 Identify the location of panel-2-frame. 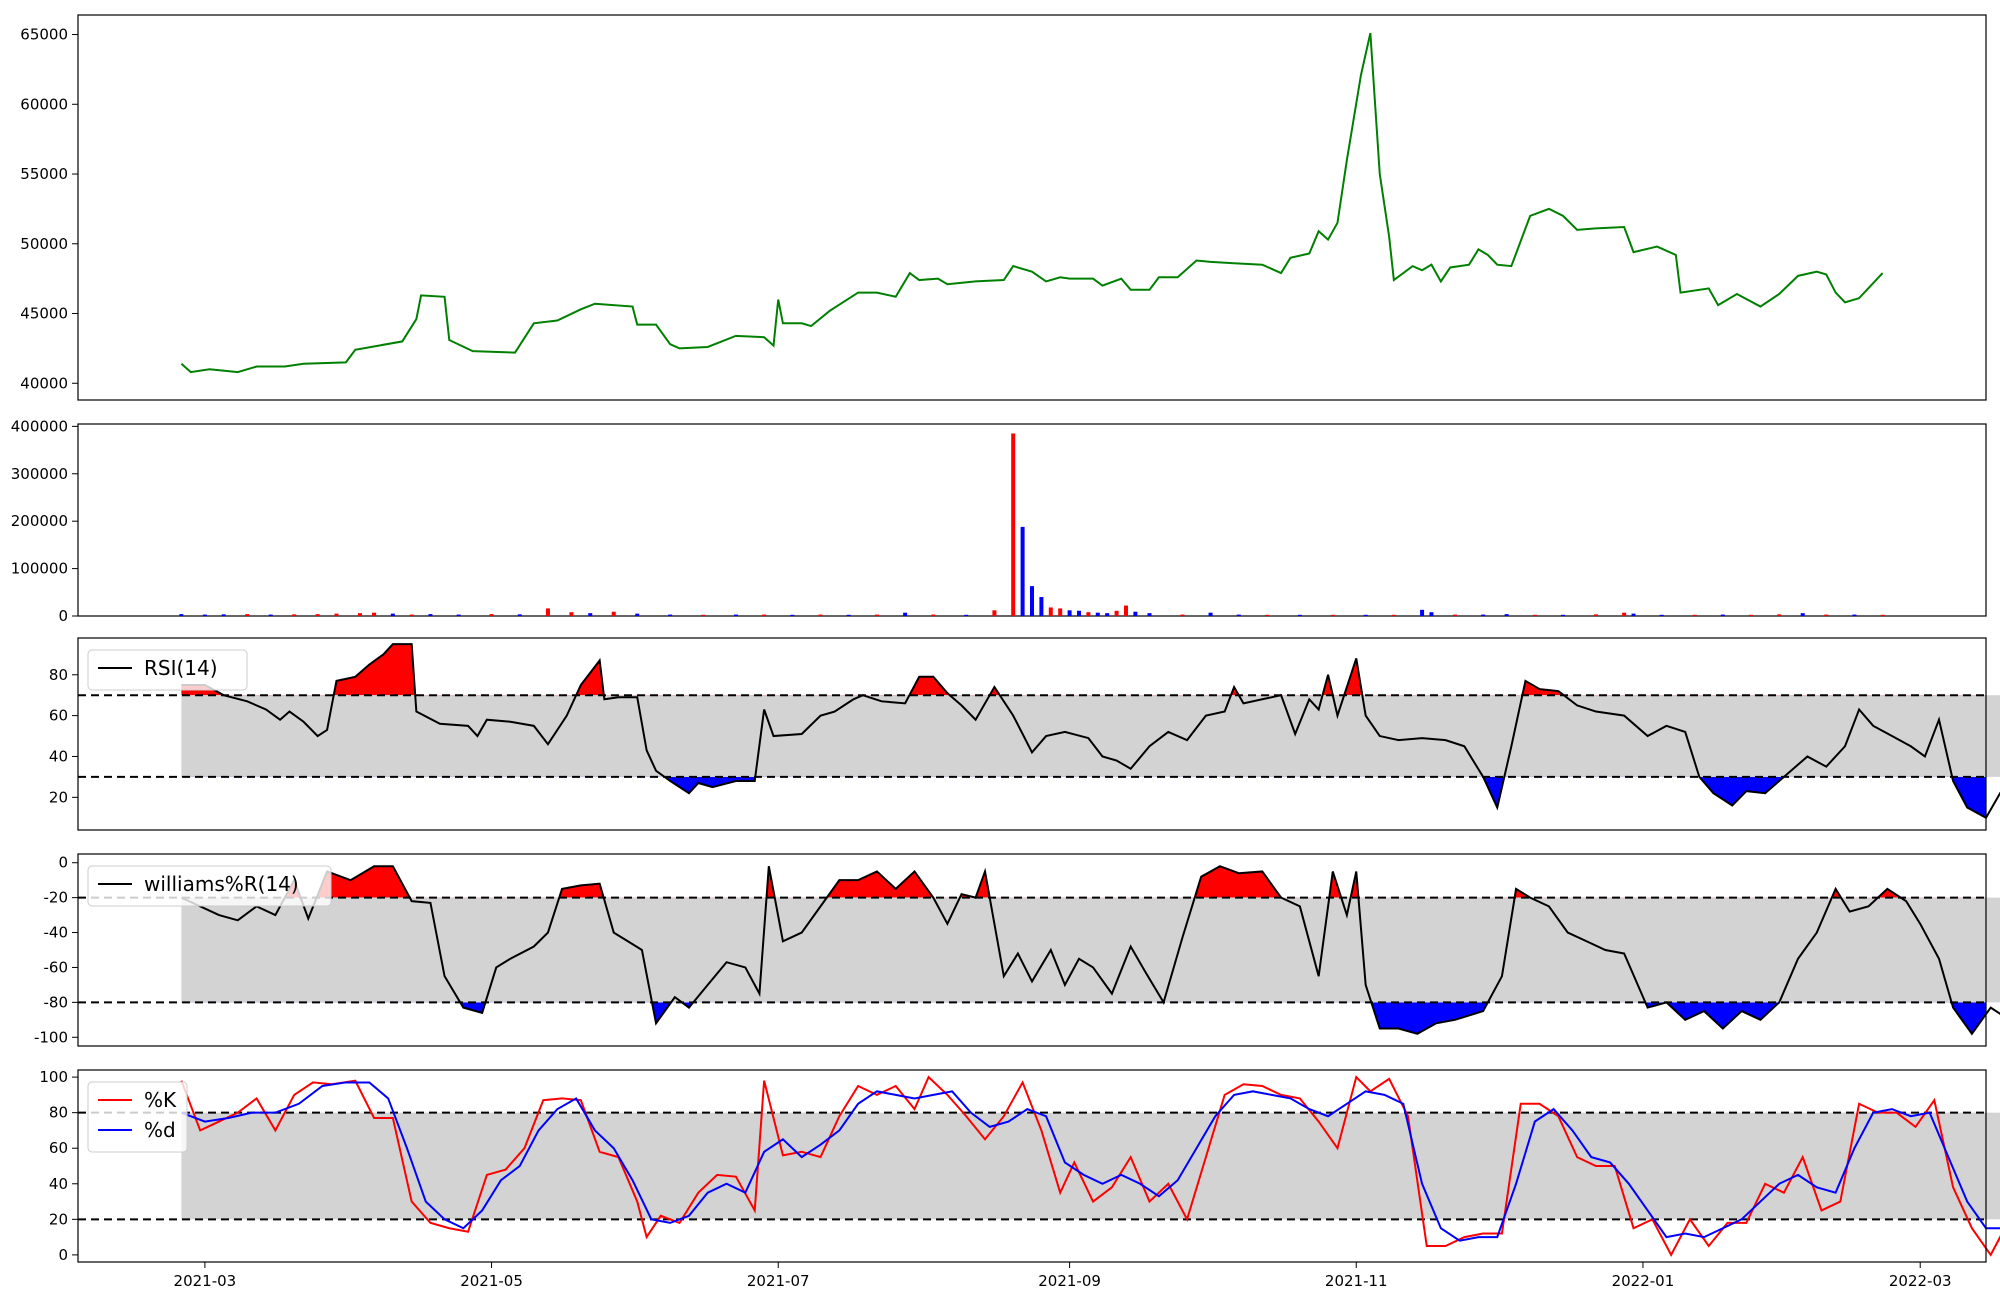
(1032, 734).